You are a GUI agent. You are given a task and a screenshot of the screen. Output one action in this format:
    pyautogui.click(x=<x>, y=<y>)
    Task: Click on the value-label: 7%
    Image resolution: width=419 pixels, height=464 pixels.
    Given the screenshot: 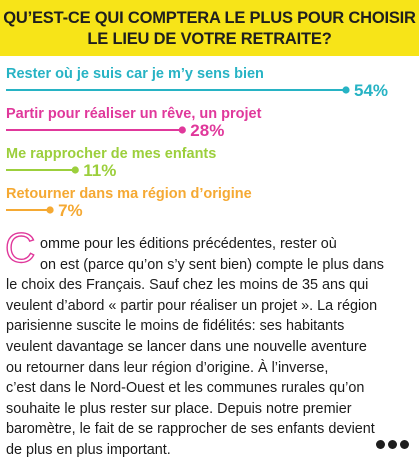 What is the action you would take?
    pyautogui.click(x=70, y=210)
    